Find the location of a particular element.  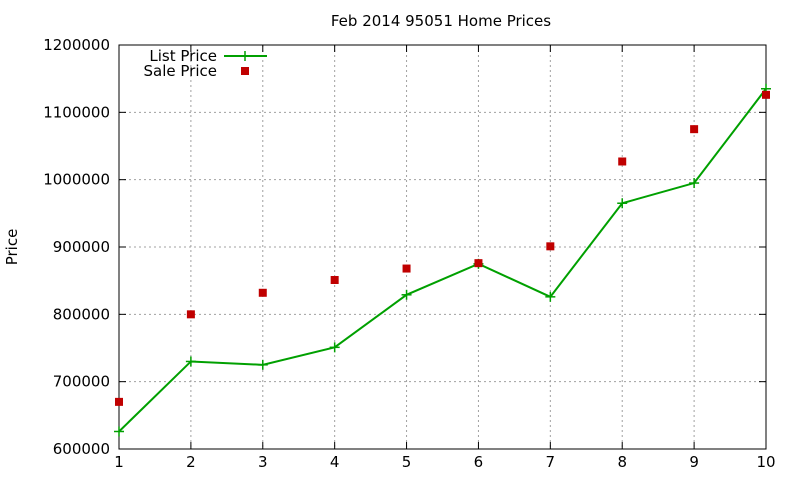

x-tick-label: 7 is located at coordinates (551, 462).